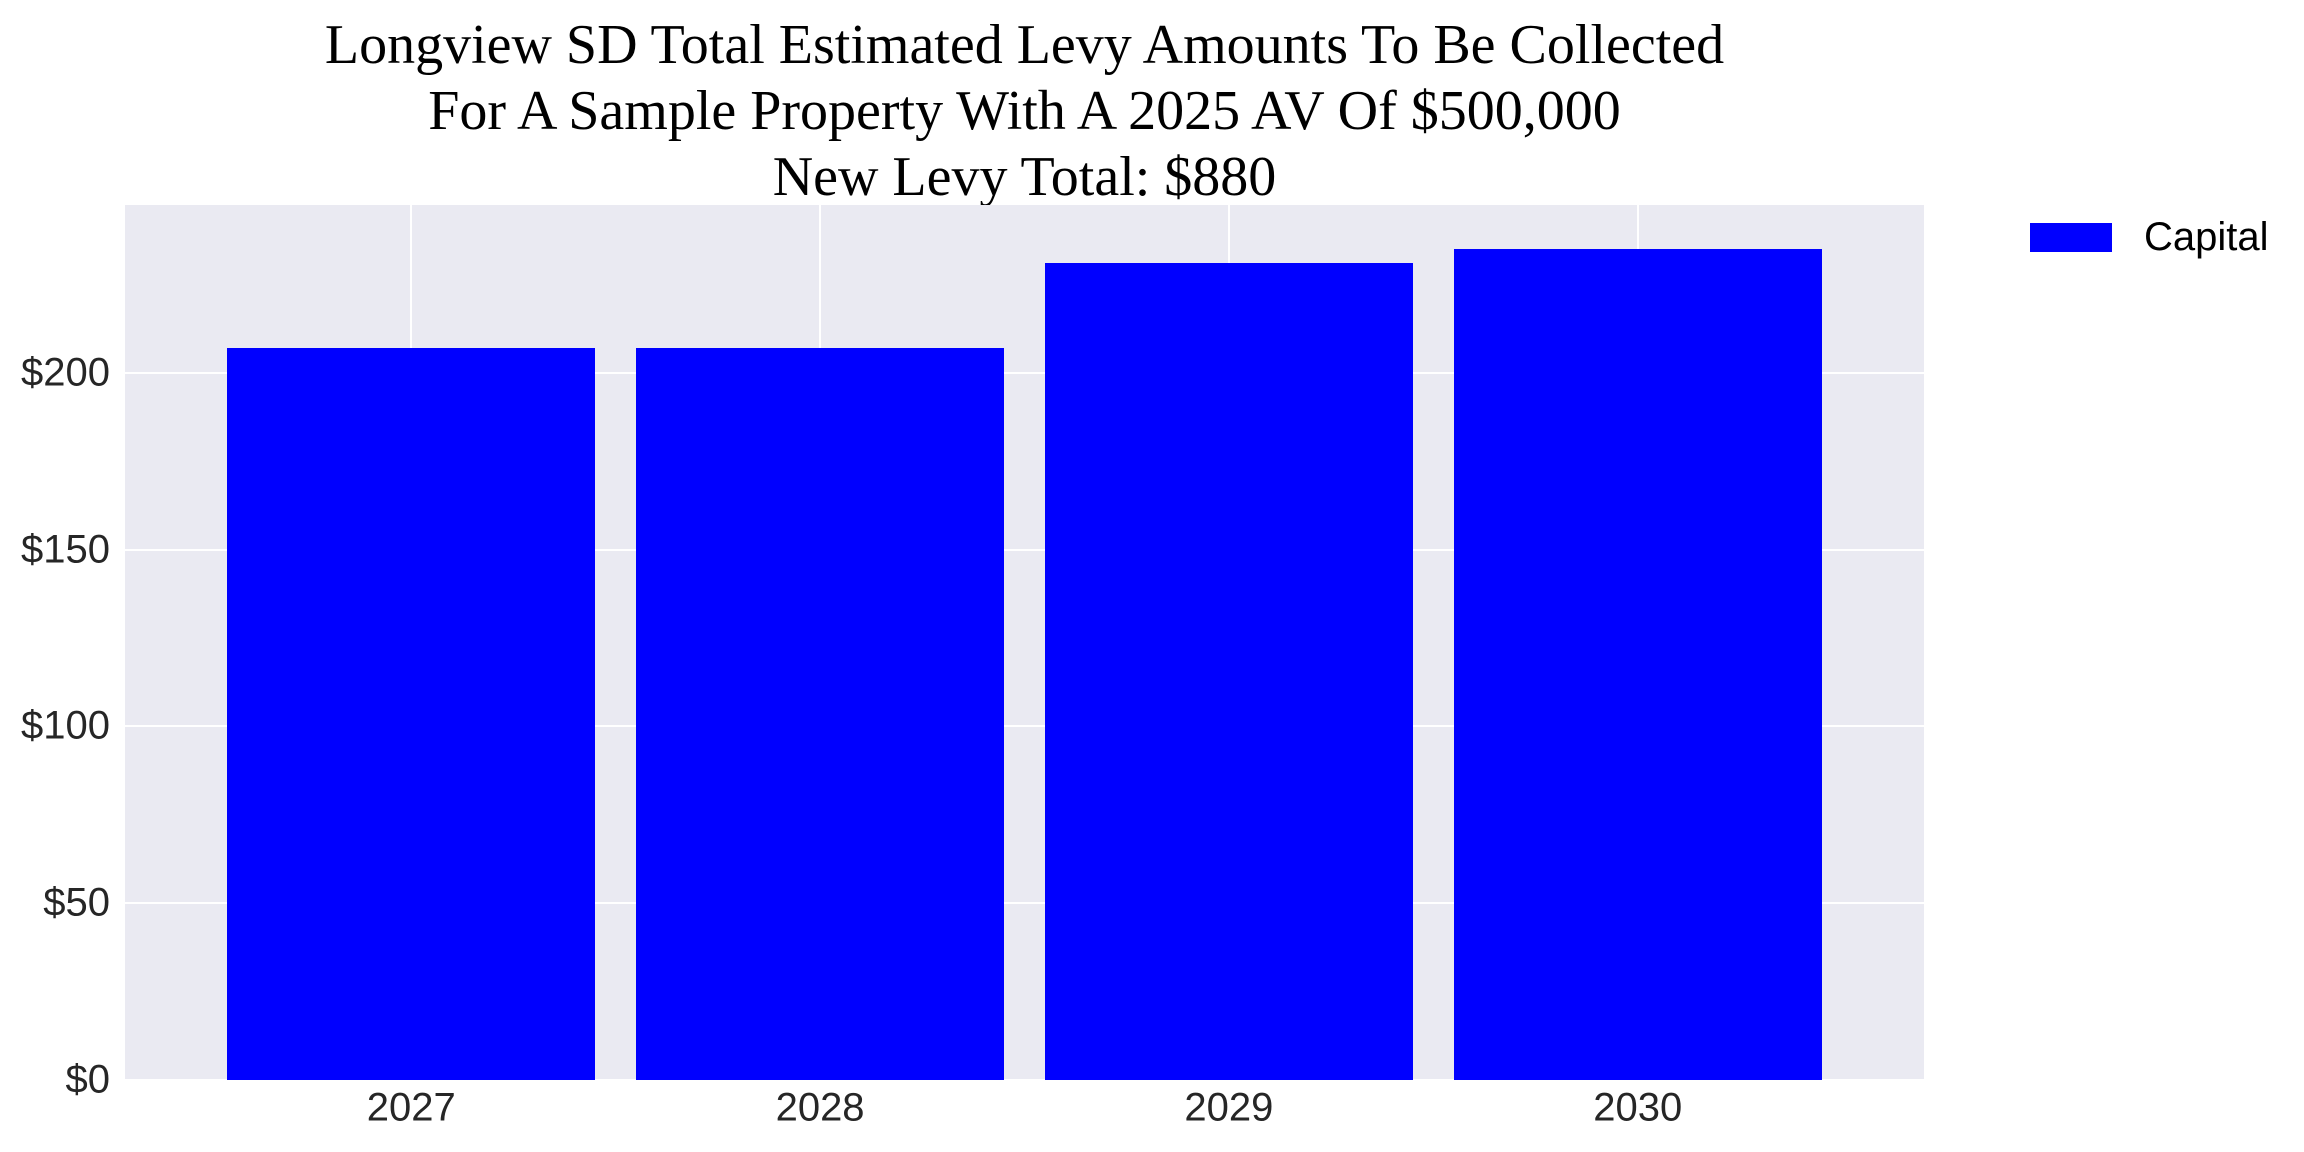 The image size is (2304, 1152). Describe the element at coordinates (65, 372) in the screenshot. I see `y-tick-label-200: $200` at that location.